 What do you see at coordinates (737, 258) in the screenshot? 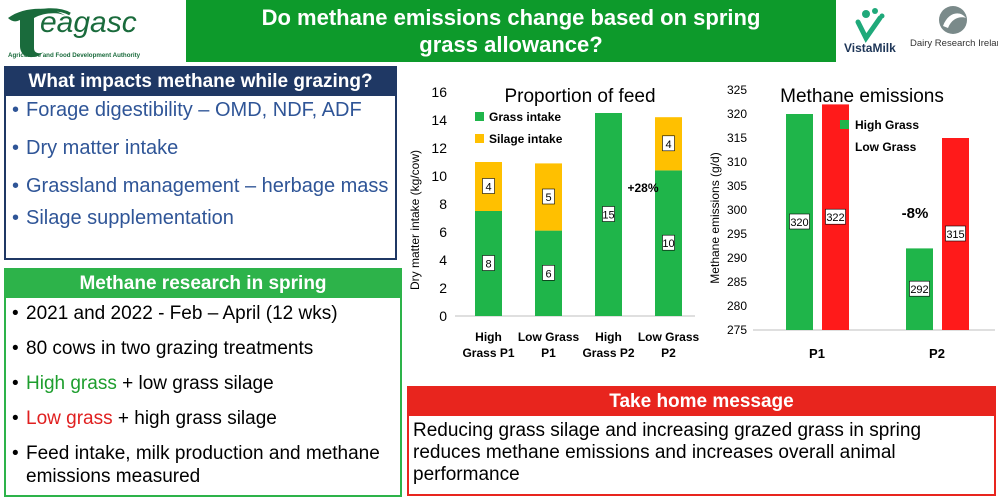
I see `methane-y-tick-label: 290` at bounding box center [737, 258].